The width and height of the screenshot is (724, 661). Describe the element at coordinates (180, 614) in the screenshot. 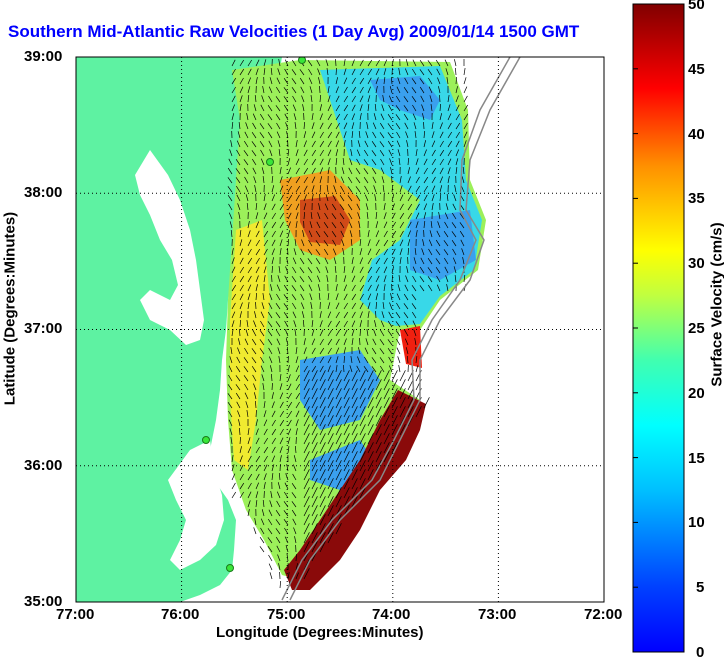

I see `lon-tick: 76:00` at that location.